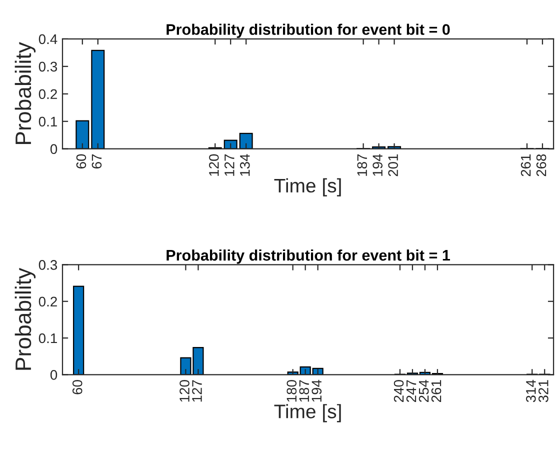 The width and height of the screenshot is (558, 458). Describe the element at coordinates (48, 39) in the screenshot. I see `y-tick-label: 0.4` at that location.